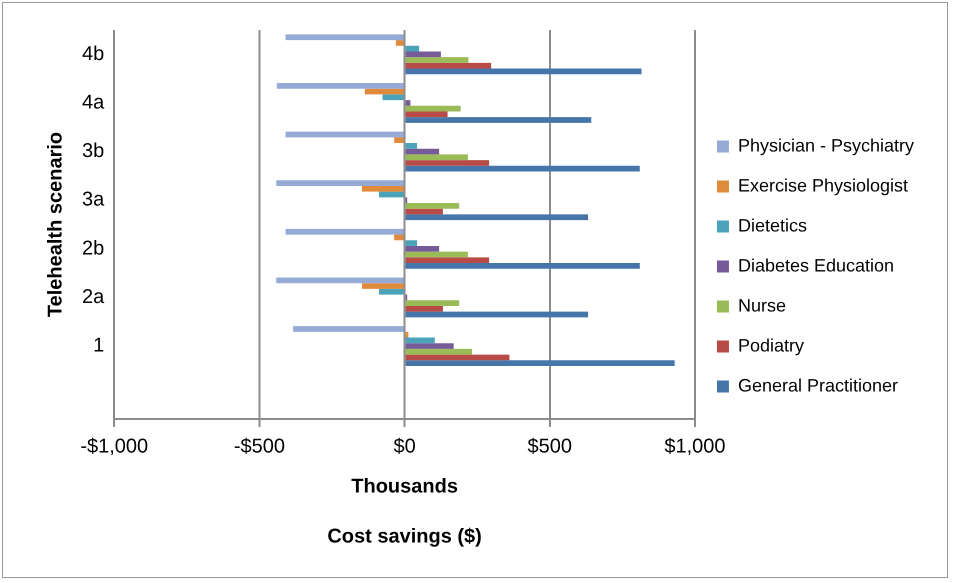 The width and height of the screenshot is (954, 583). Describe the element at coordinates (93, 151) in the screenshot. I see `y-tick-label: 3b` at that location.